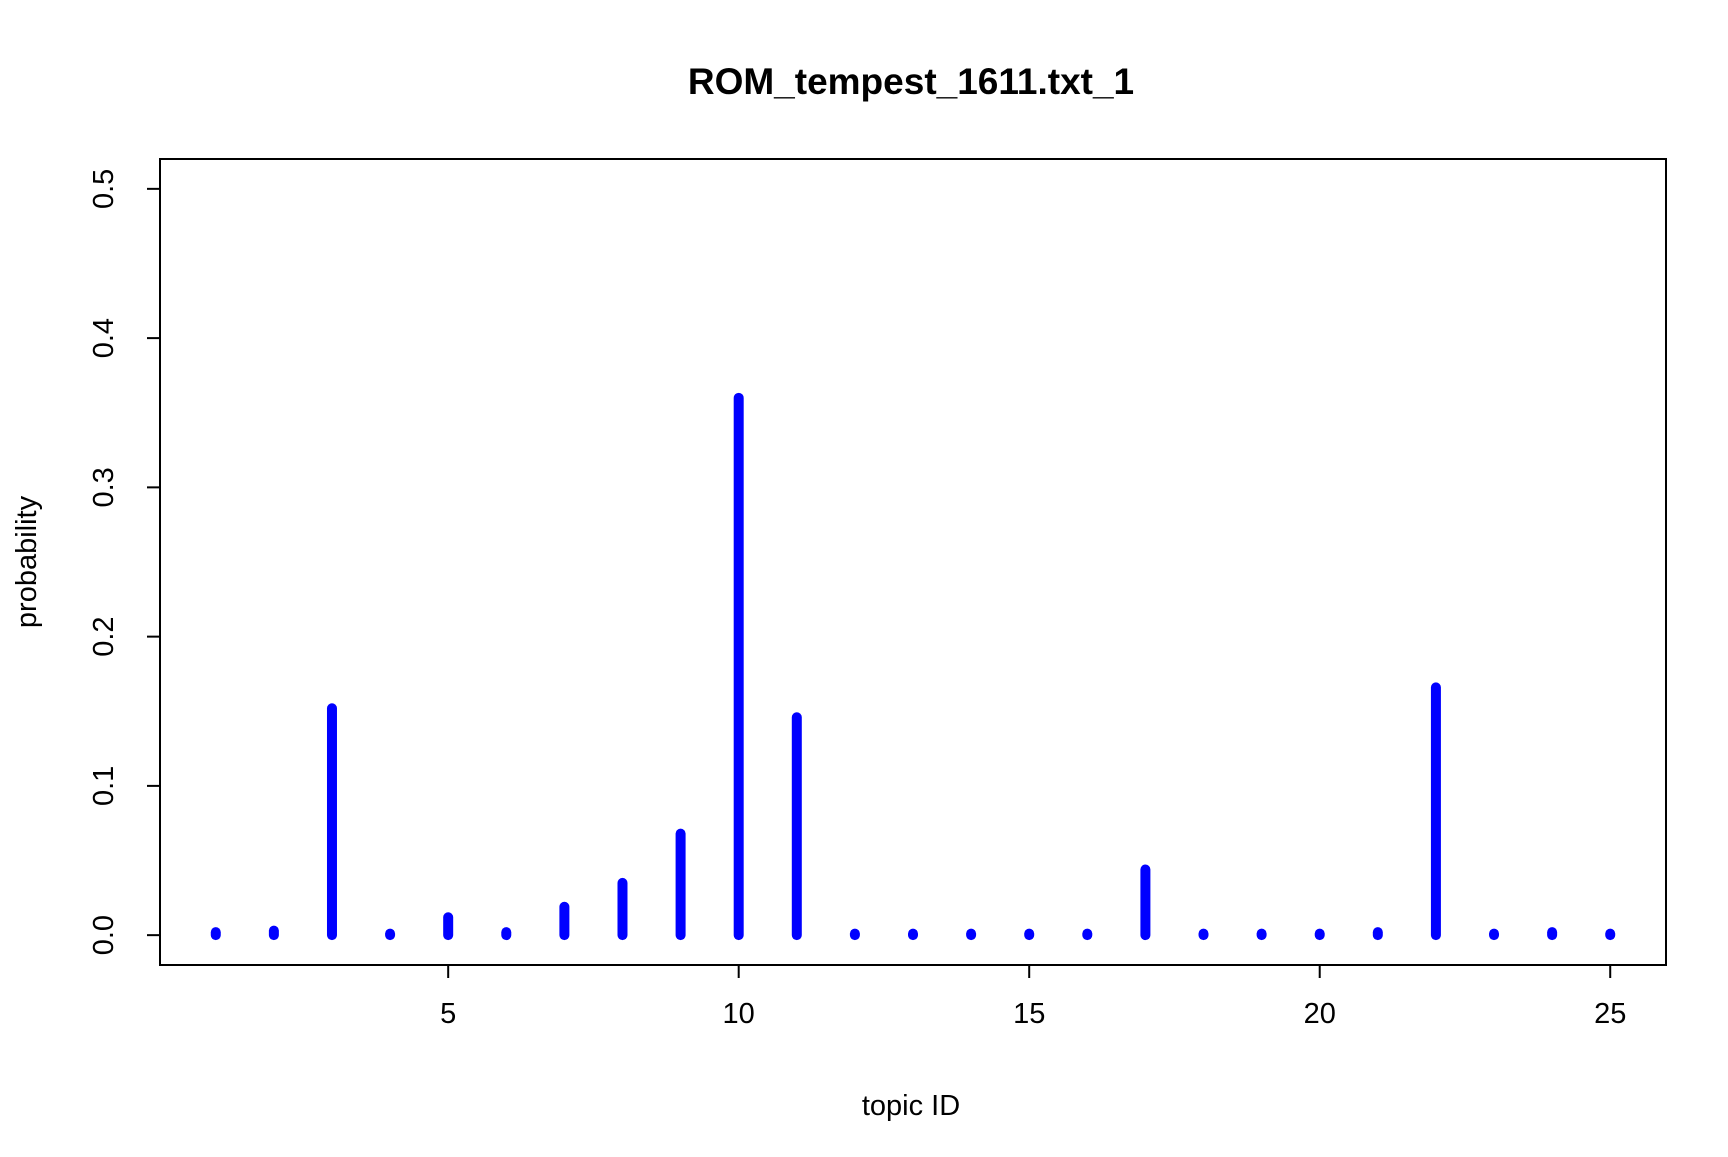 This screenshot has height=1157, width=1728. Describe the element at coordinates (448, 1014) in the screenshot. I see `x-tick-label: 5` at that location.